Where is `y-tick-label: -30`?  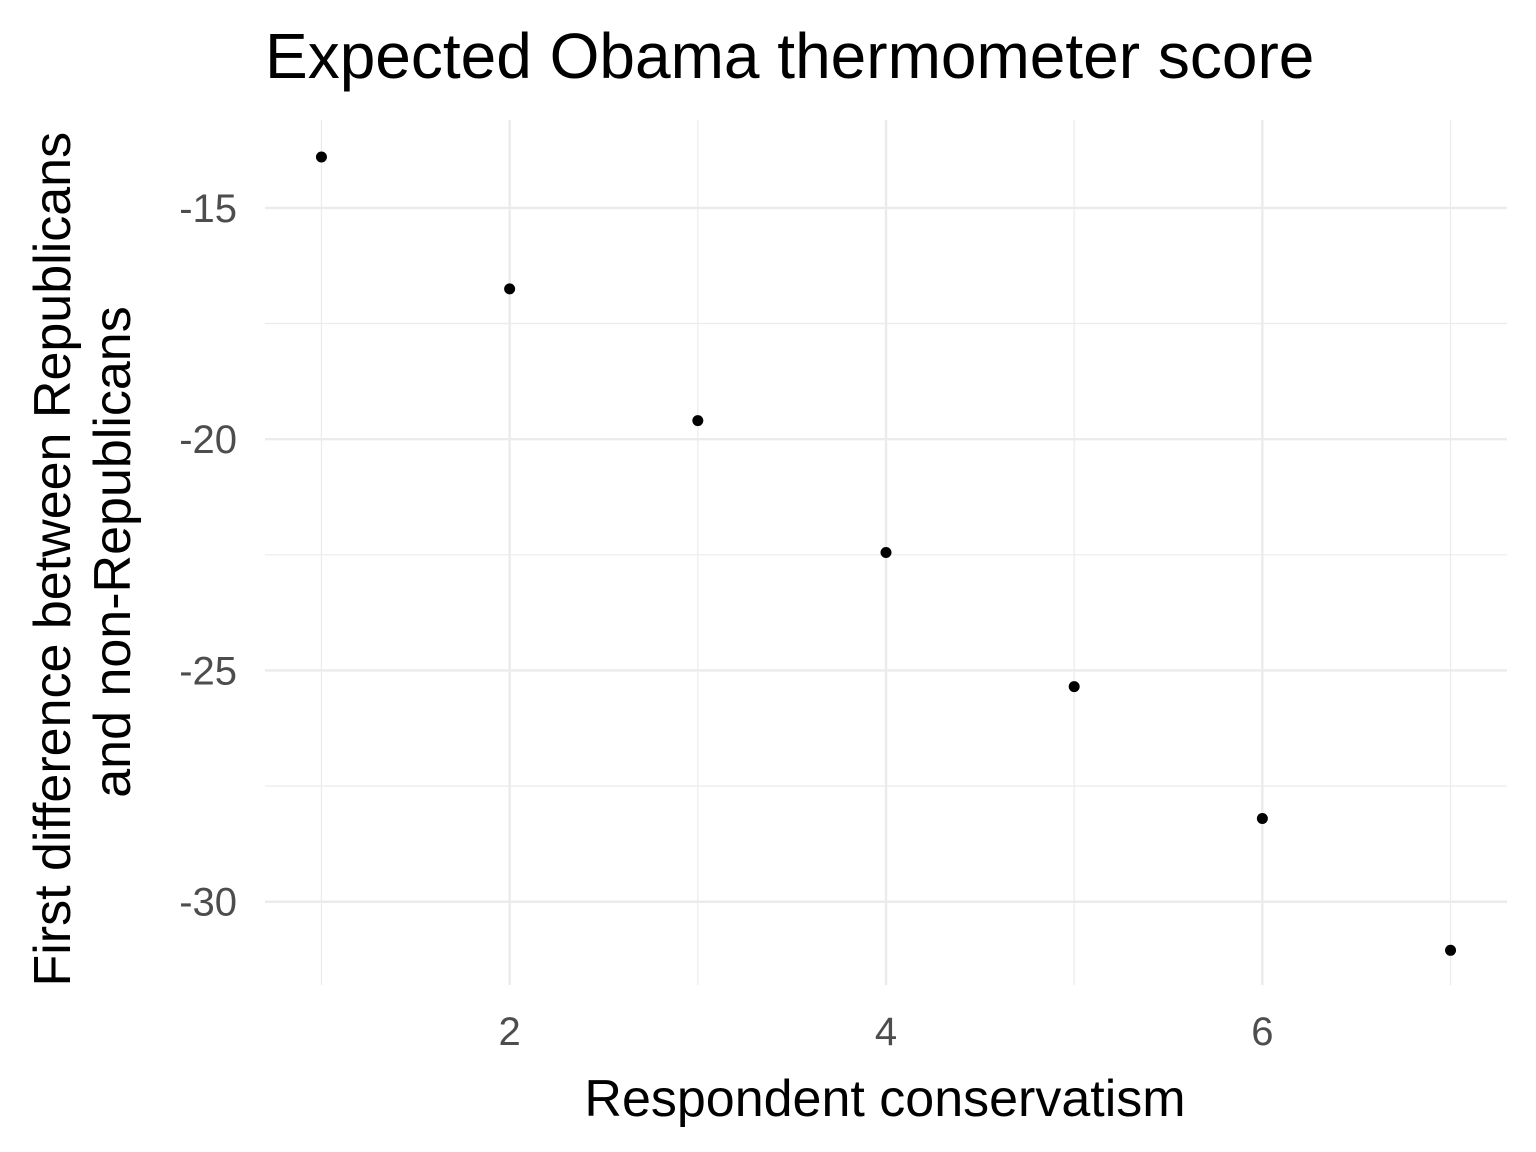 y-tick-label: -30 is located at coordinates (208, 903).